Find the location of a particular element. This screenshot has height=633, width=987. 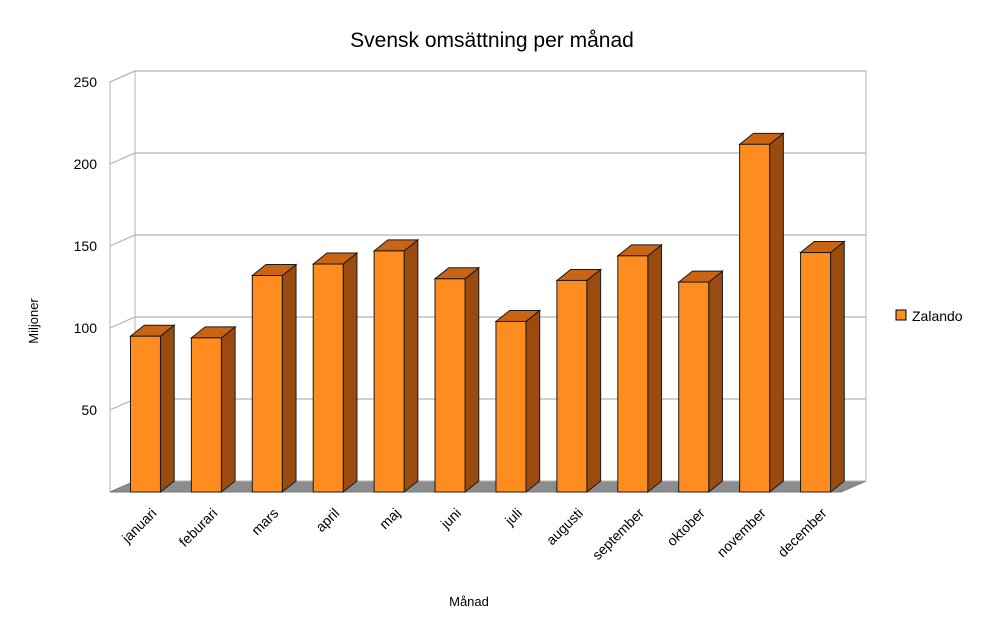

x-tick-label: april is located at coordinates (327, 520).